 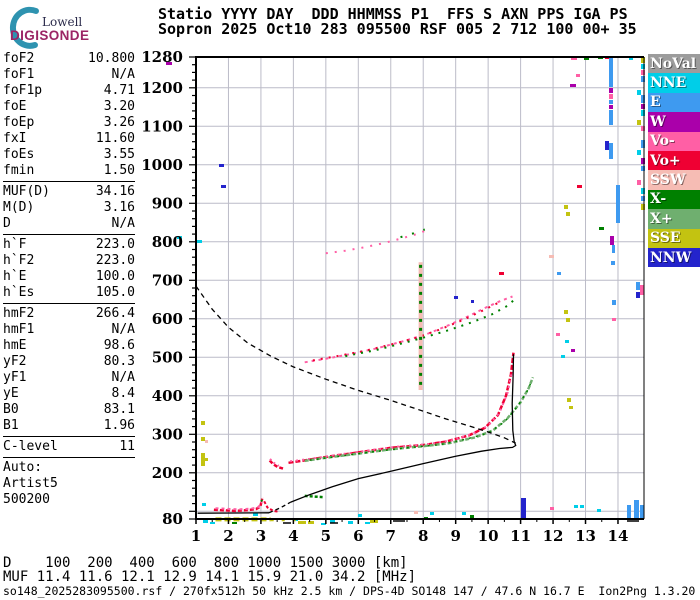 What do you see at coordinates (520, 536) in the screenshot?
I see `x-tick-11: 11` at bounding box center [520, 536].